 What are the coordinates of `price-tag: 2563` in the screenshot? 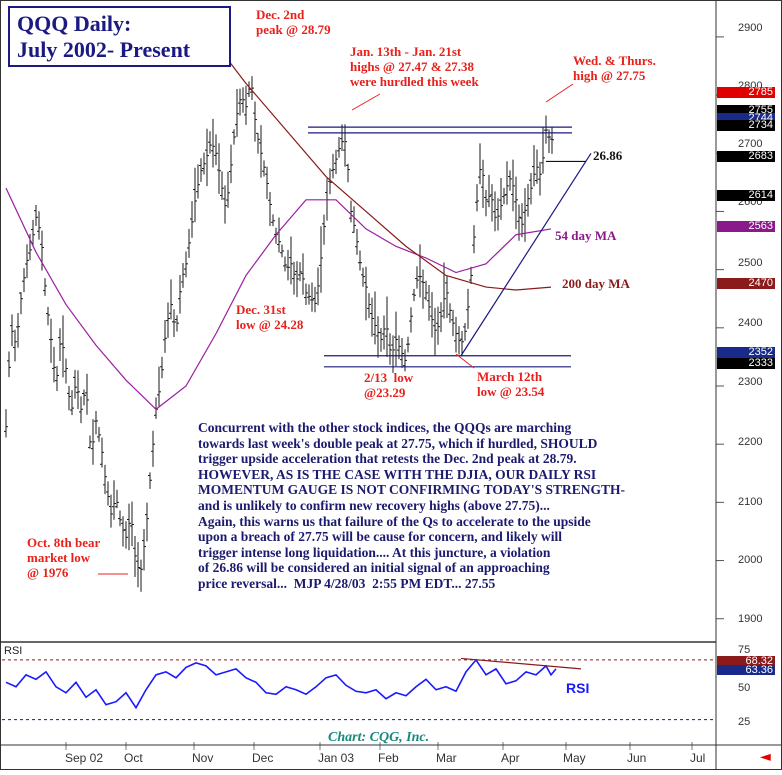 It's located at (746, 226).